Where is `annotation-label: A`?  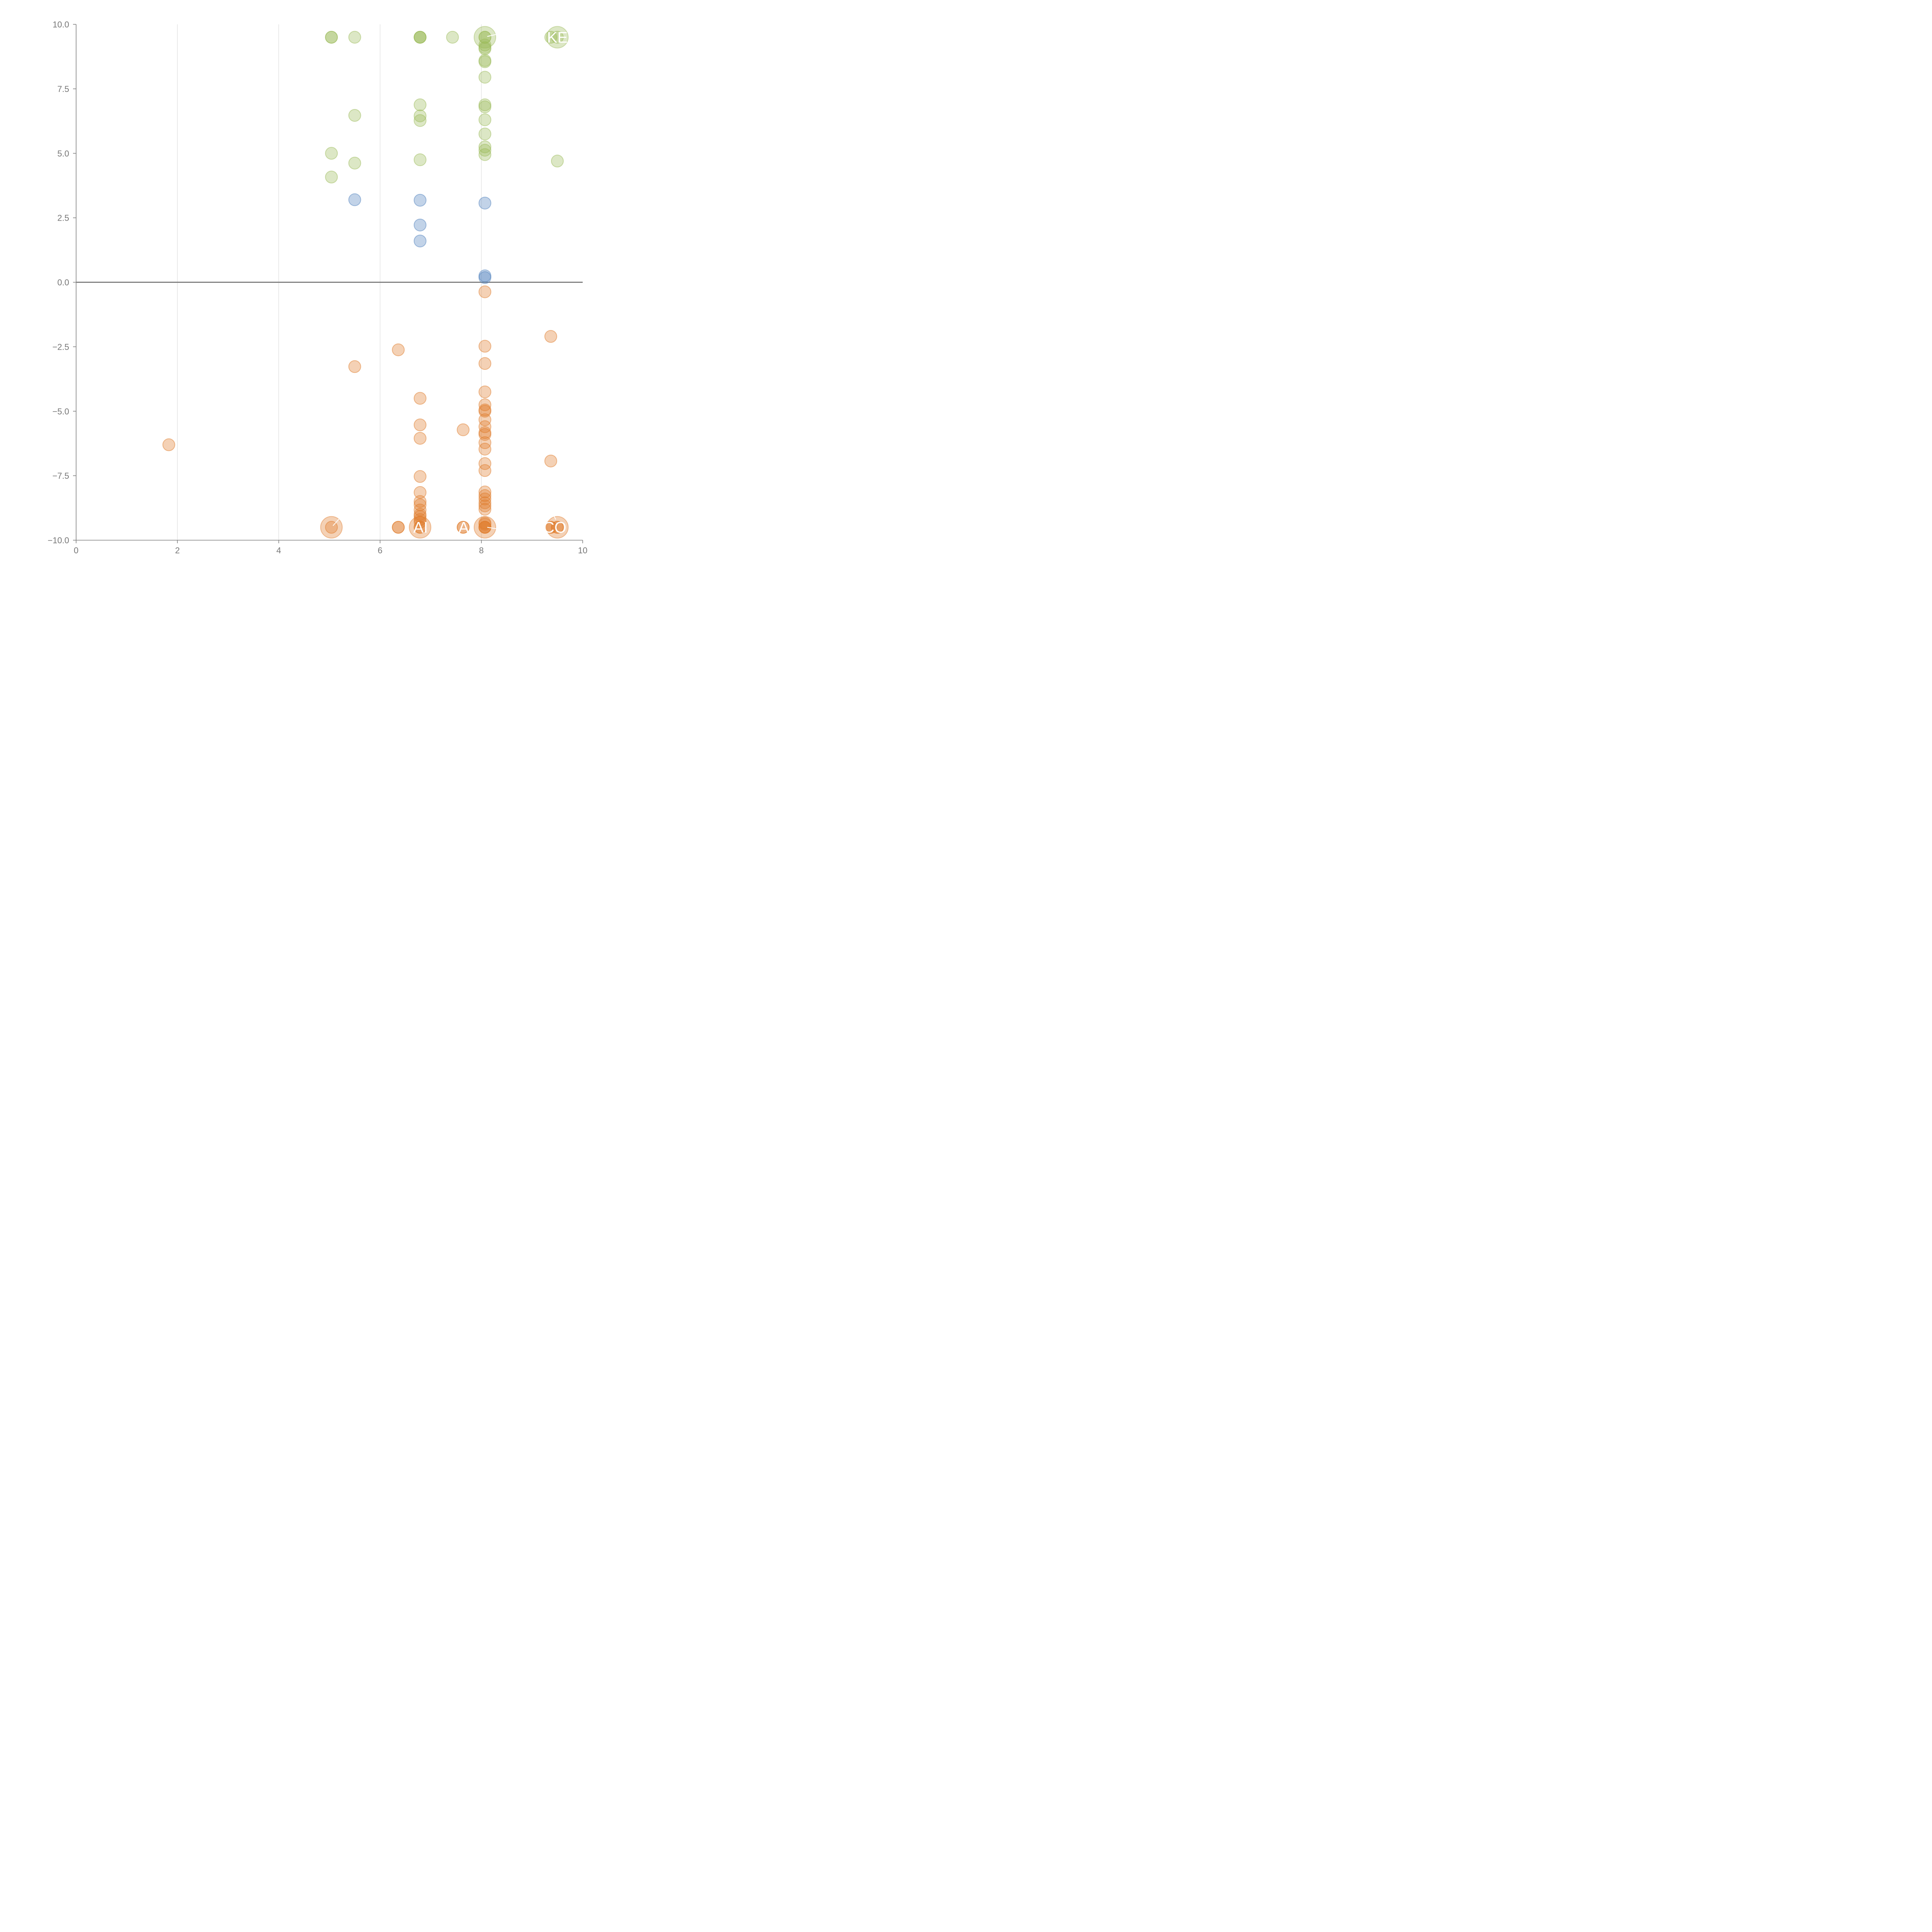 annotation-label: A is located at coordinates (464, 528).